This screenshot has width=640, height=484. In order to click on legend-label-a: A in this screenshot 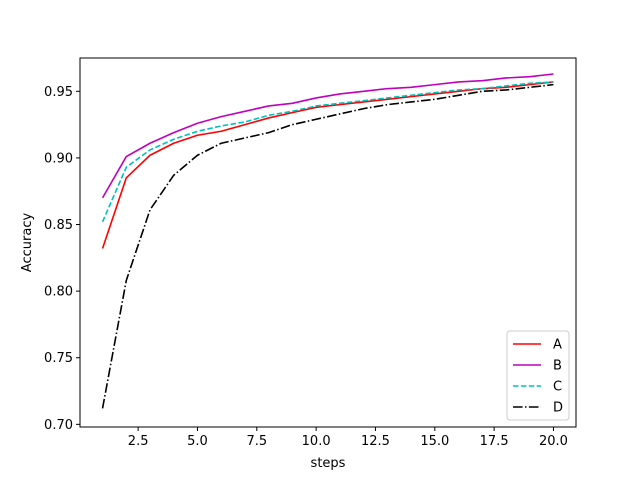, I will do `click(557, 345)`.